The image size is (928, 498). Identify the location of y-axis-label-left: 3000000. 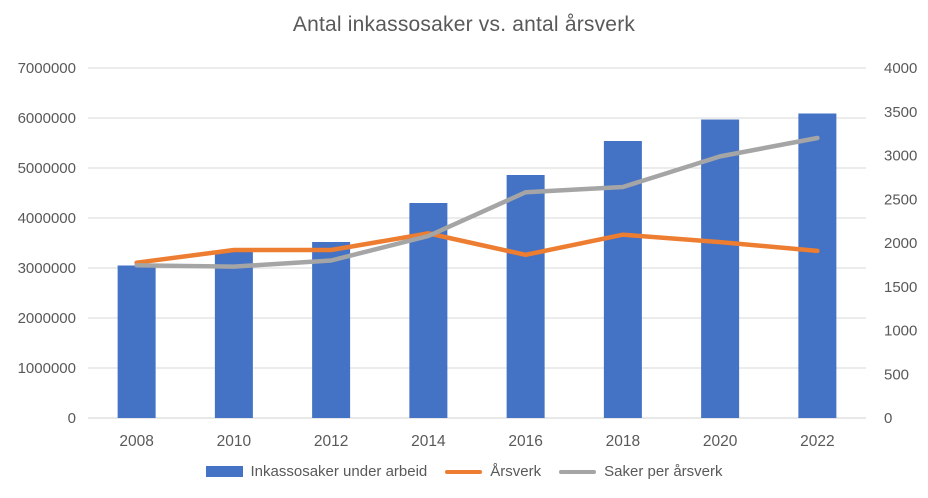
(47, 268).